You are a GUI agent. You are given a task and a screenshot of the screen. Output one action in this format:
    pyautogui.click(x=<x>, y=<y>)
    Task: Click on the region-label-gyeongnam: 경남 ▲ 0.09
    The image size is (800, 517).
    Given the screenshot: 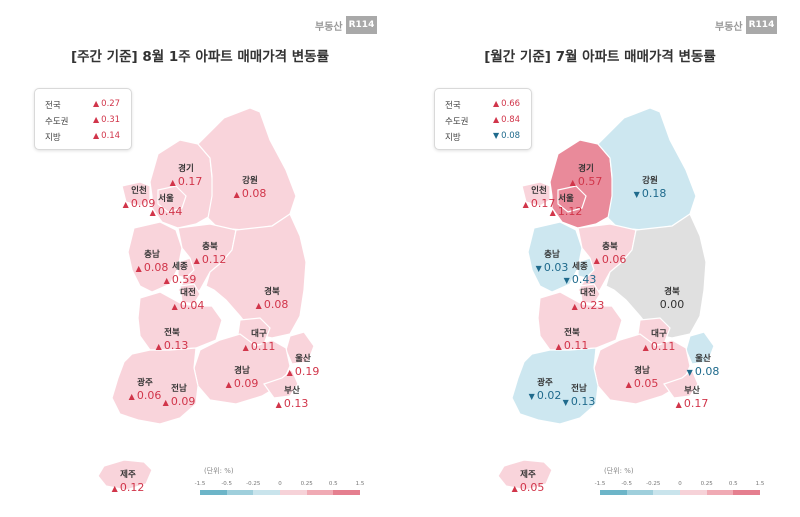 What is the action you would take?
    pyautogui.click(x=242, y=378)
    